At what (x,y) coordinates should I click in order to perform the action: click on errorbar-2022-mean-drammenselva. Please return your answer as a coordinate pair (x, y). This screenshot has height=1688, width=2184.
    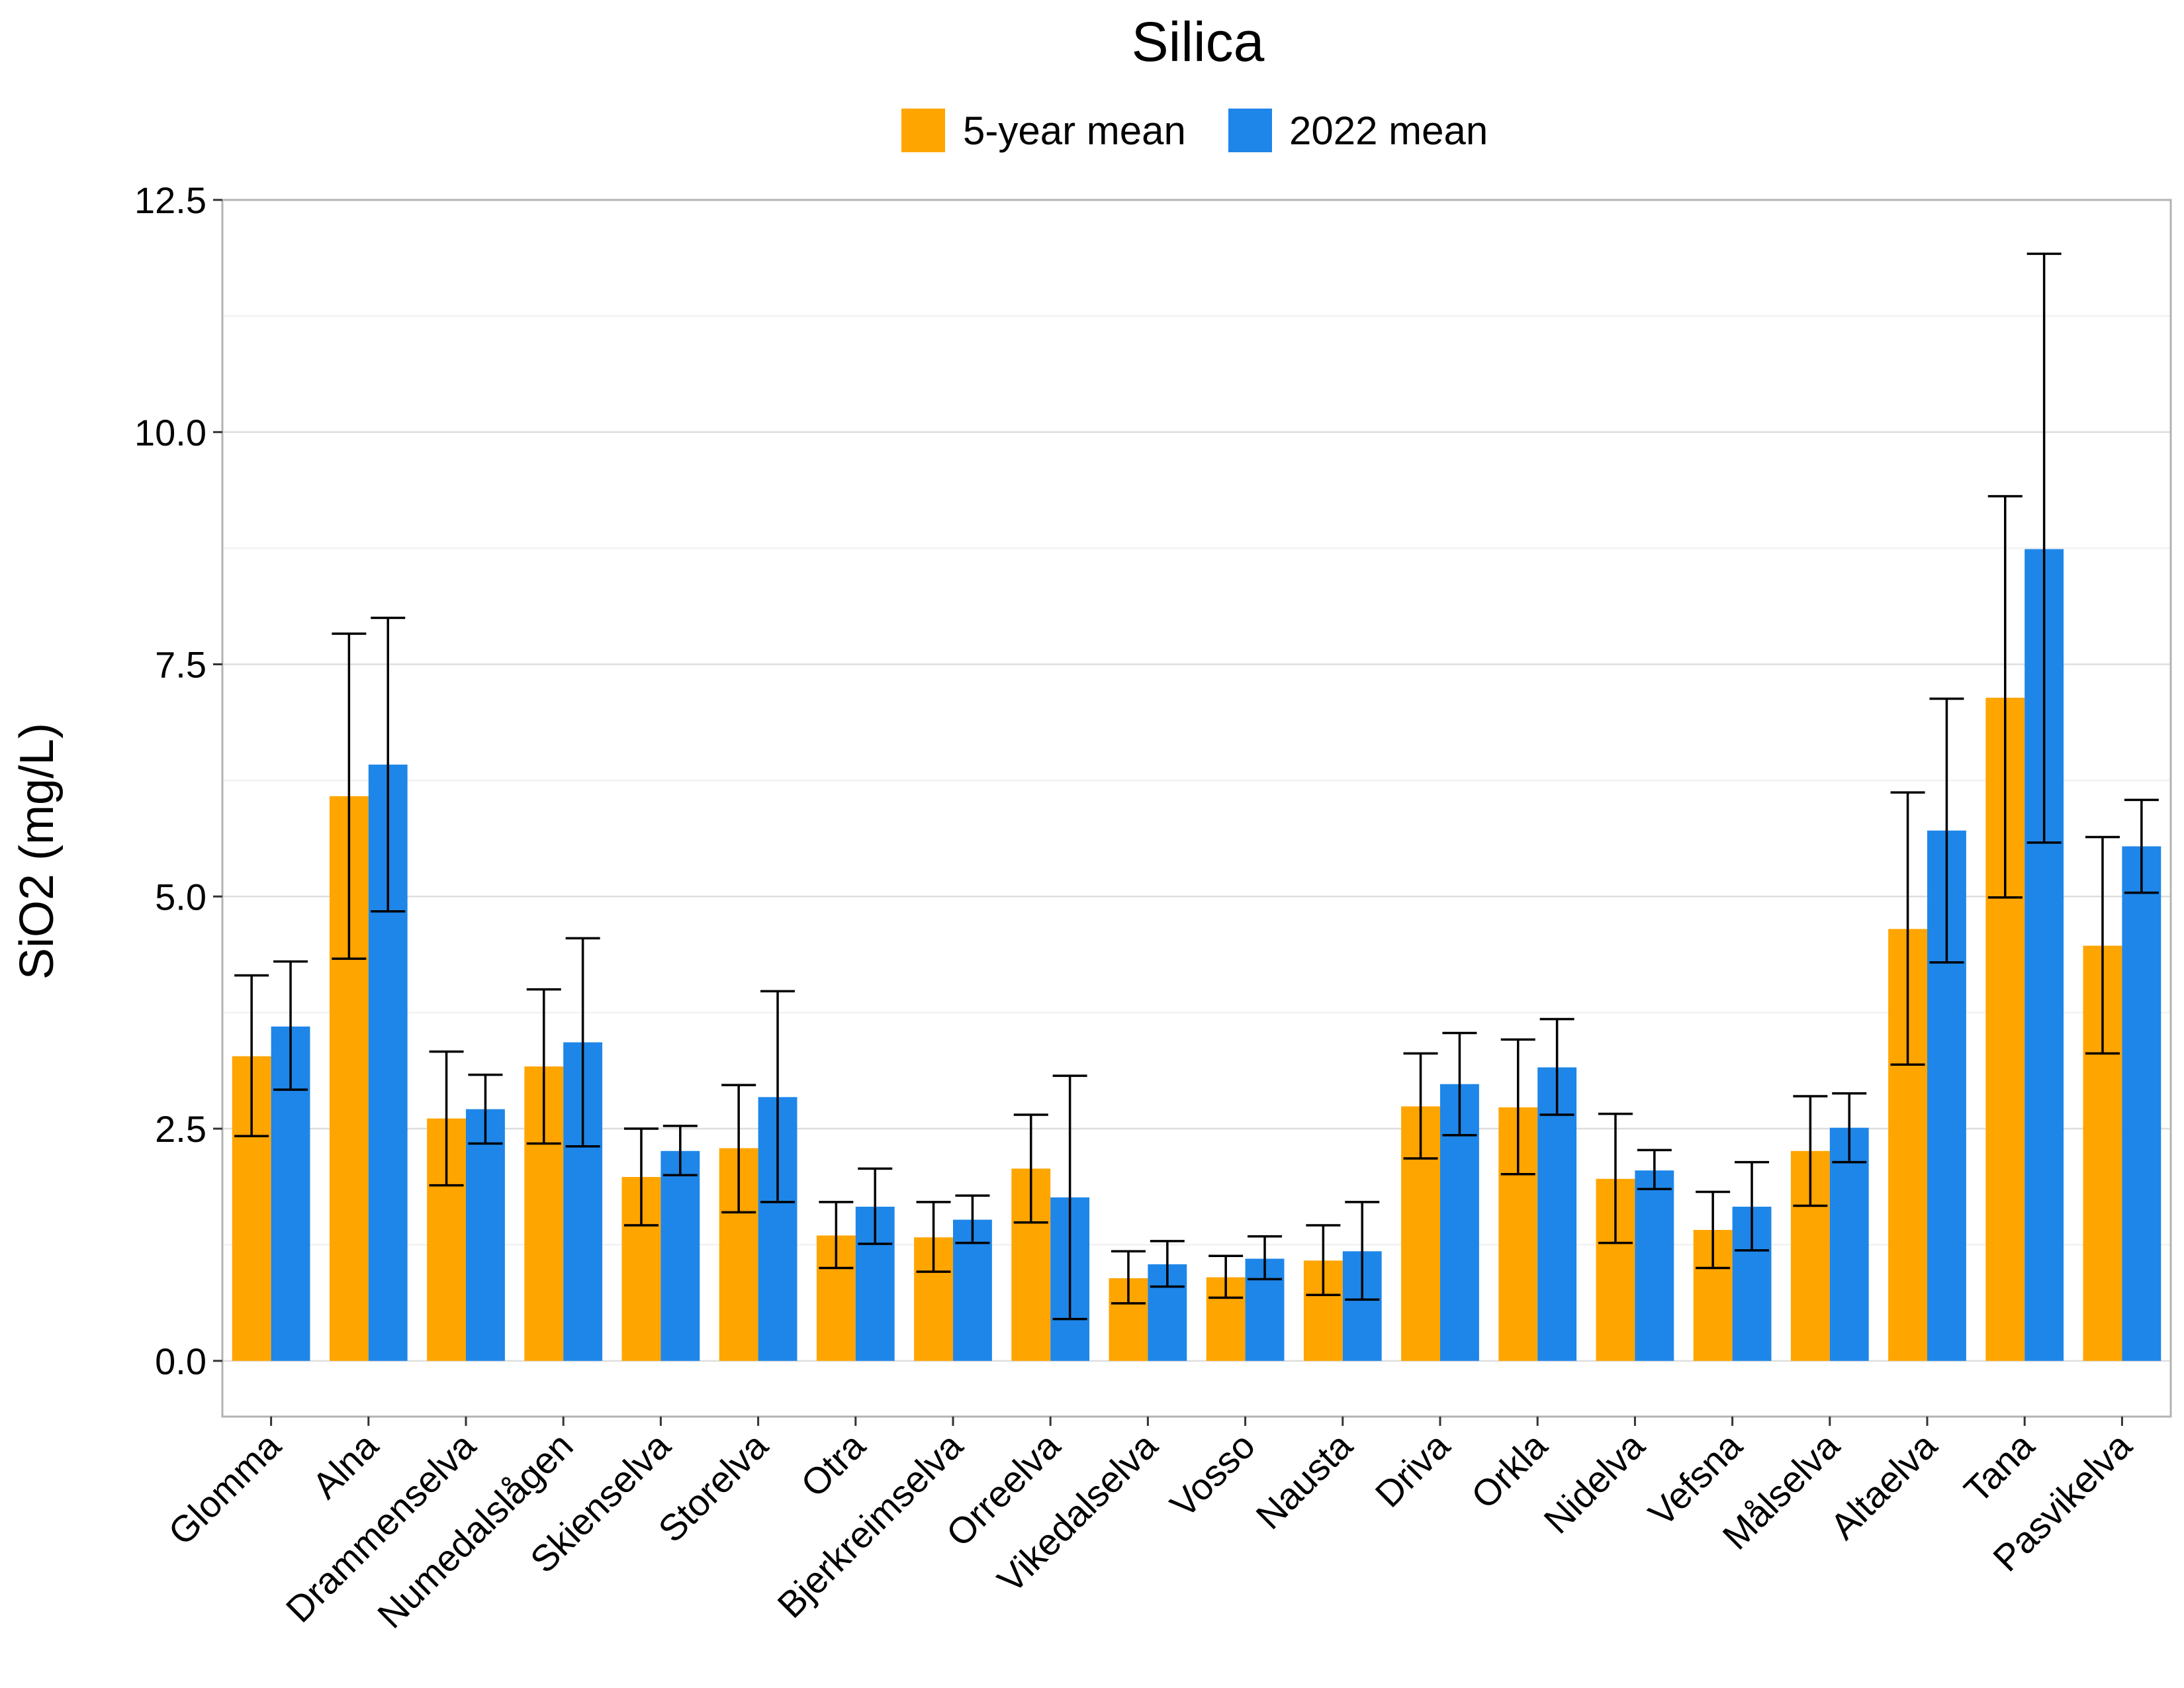
    Looking at the image, I should click on (486, 1109).